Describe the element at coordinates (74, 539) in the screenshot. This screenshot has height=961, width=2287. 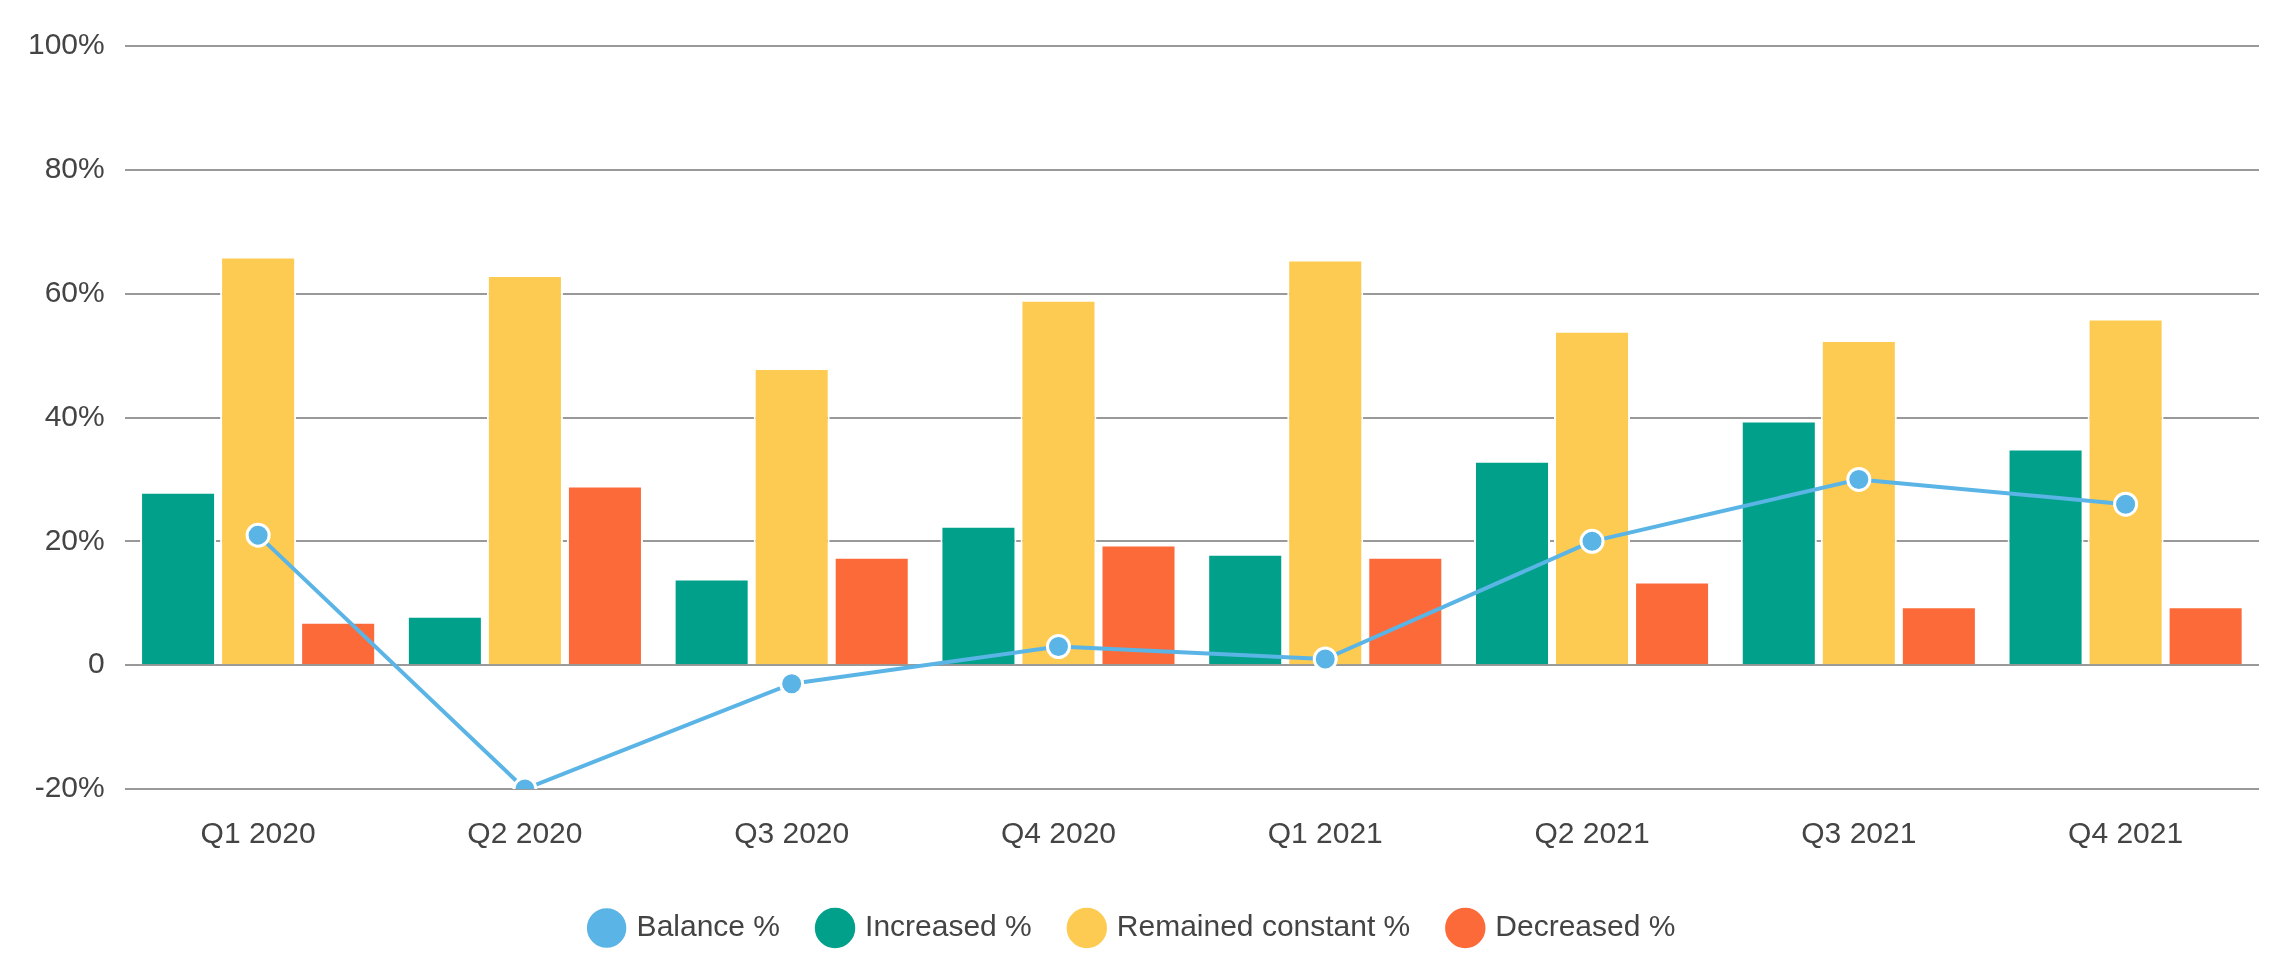
I see `y-tick-label: 20%` at that location.